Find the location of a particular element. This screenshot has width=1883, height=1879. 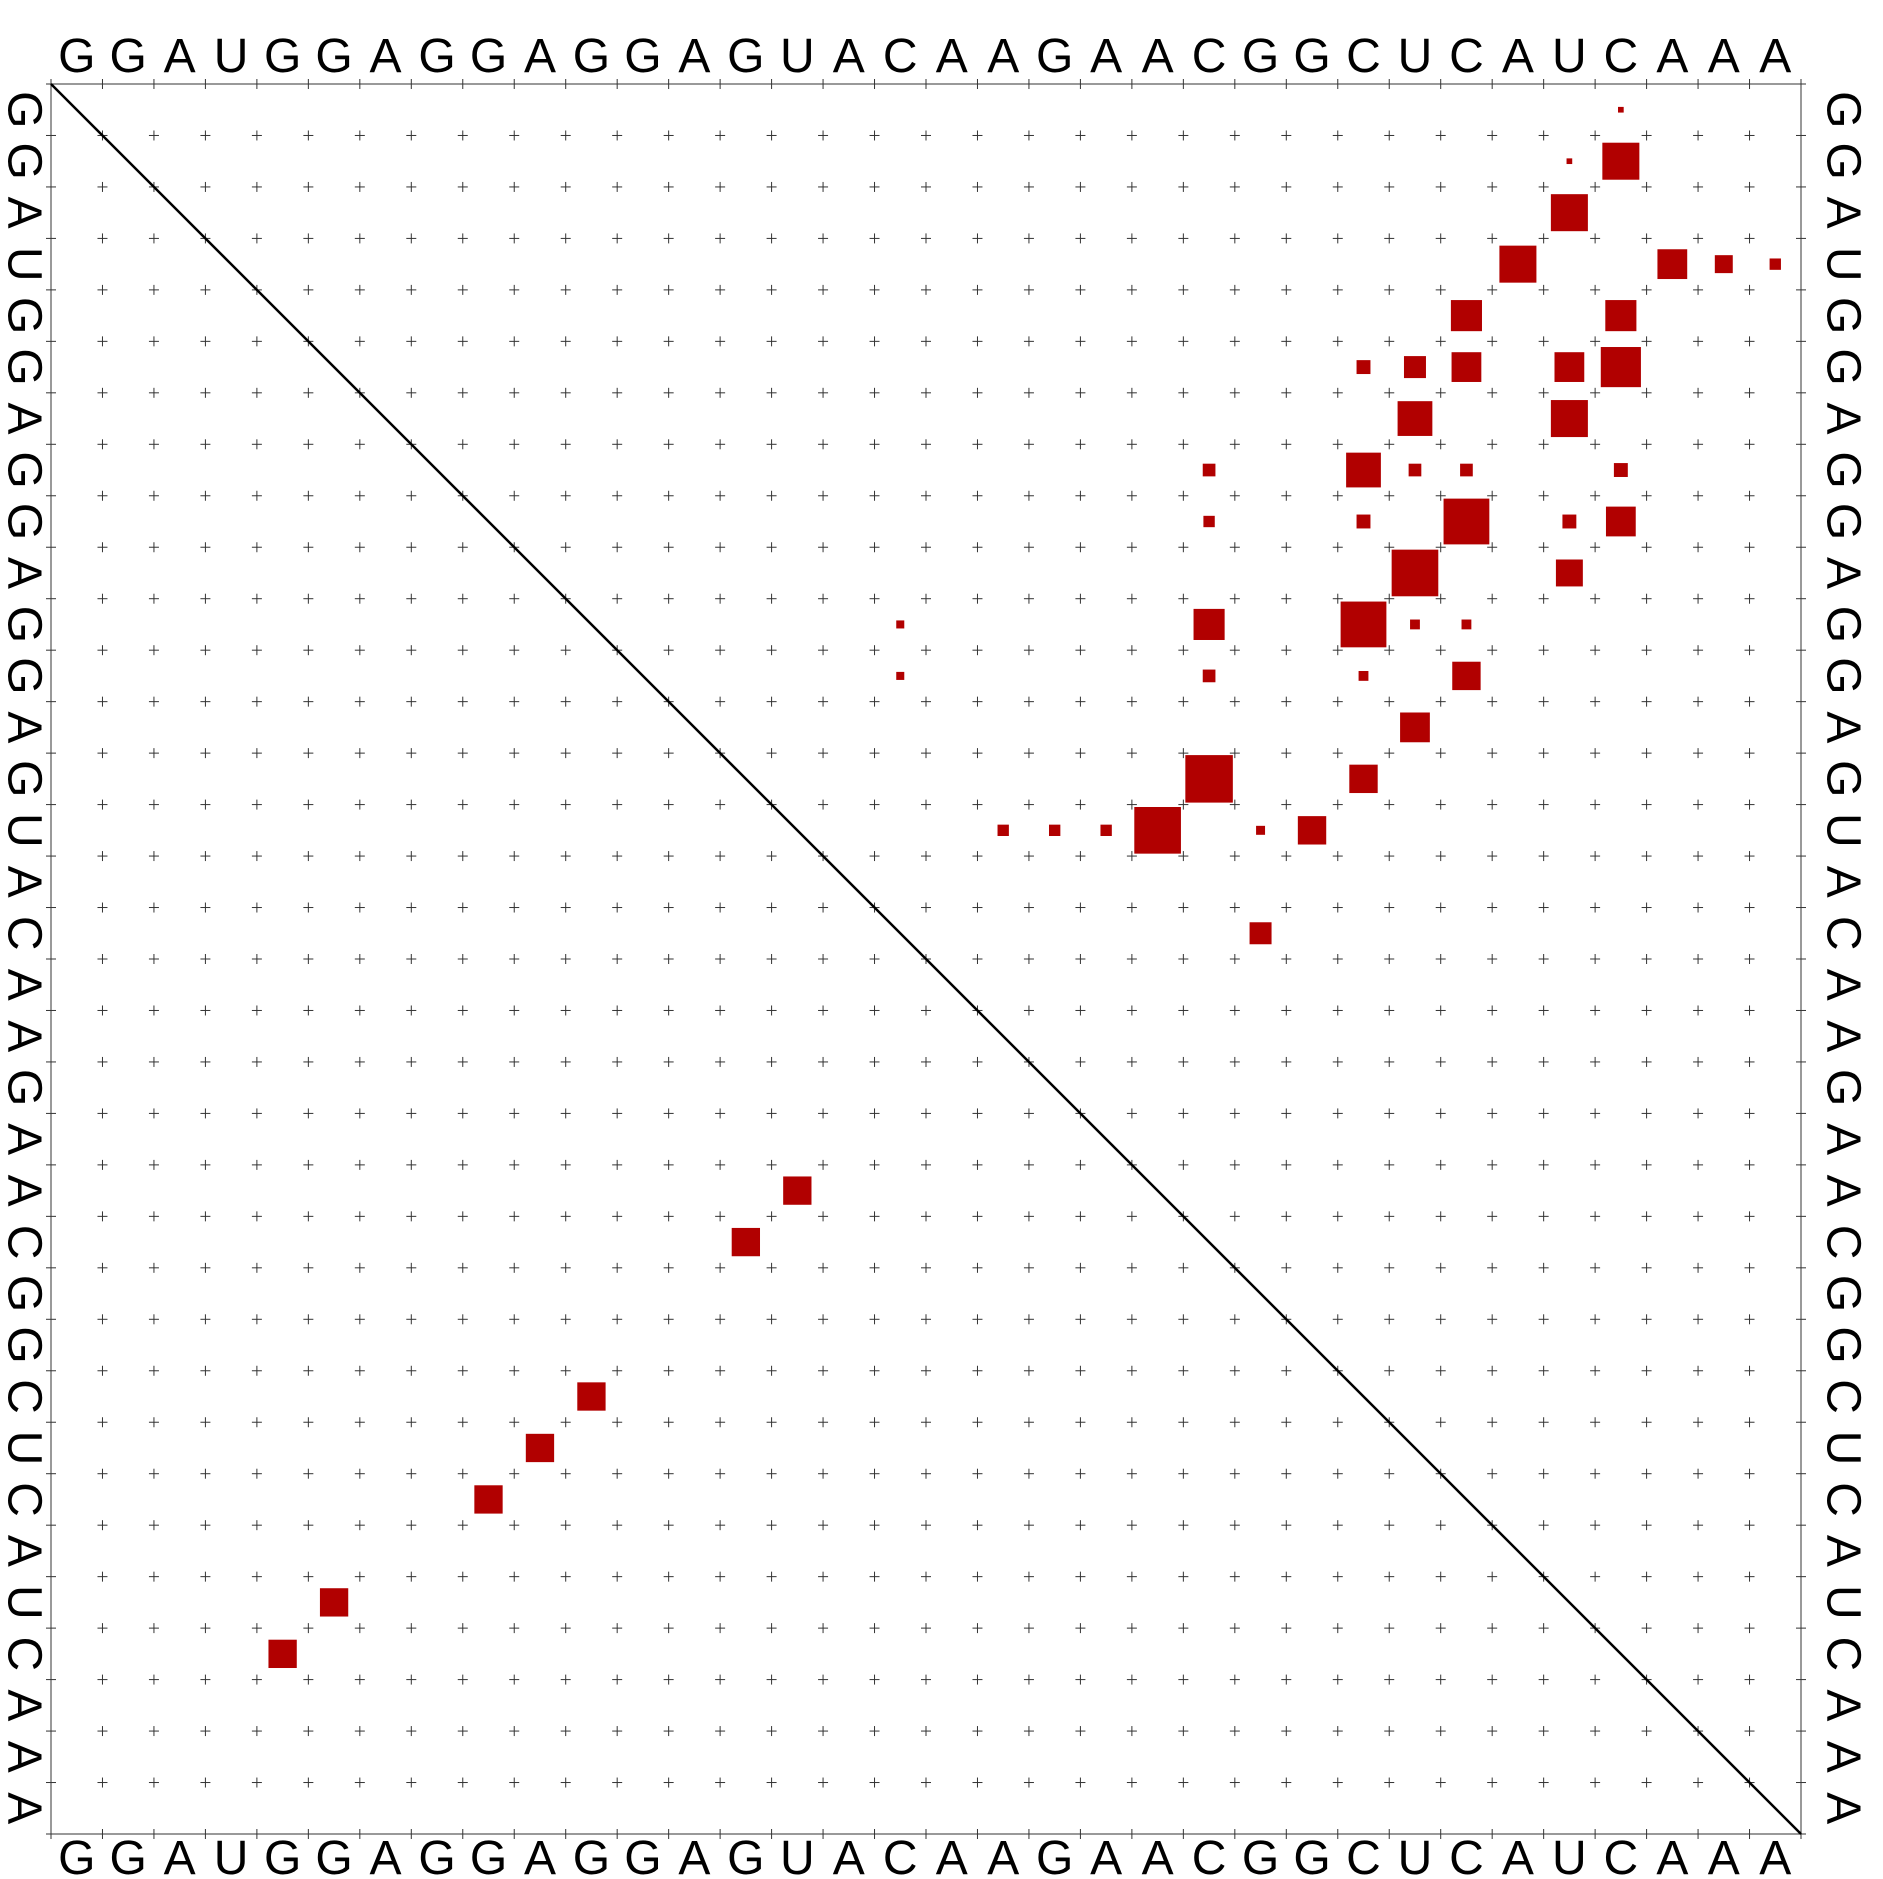

sequence-letter-bottom: G is located at coordinates (333, 1855).